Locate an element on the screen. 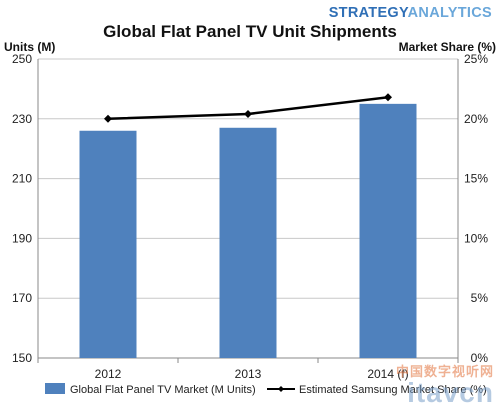 The height and width of the screenshot is (412, 500). y-axis-label-right: Market Share (%) is located at coordinates (447, 47).